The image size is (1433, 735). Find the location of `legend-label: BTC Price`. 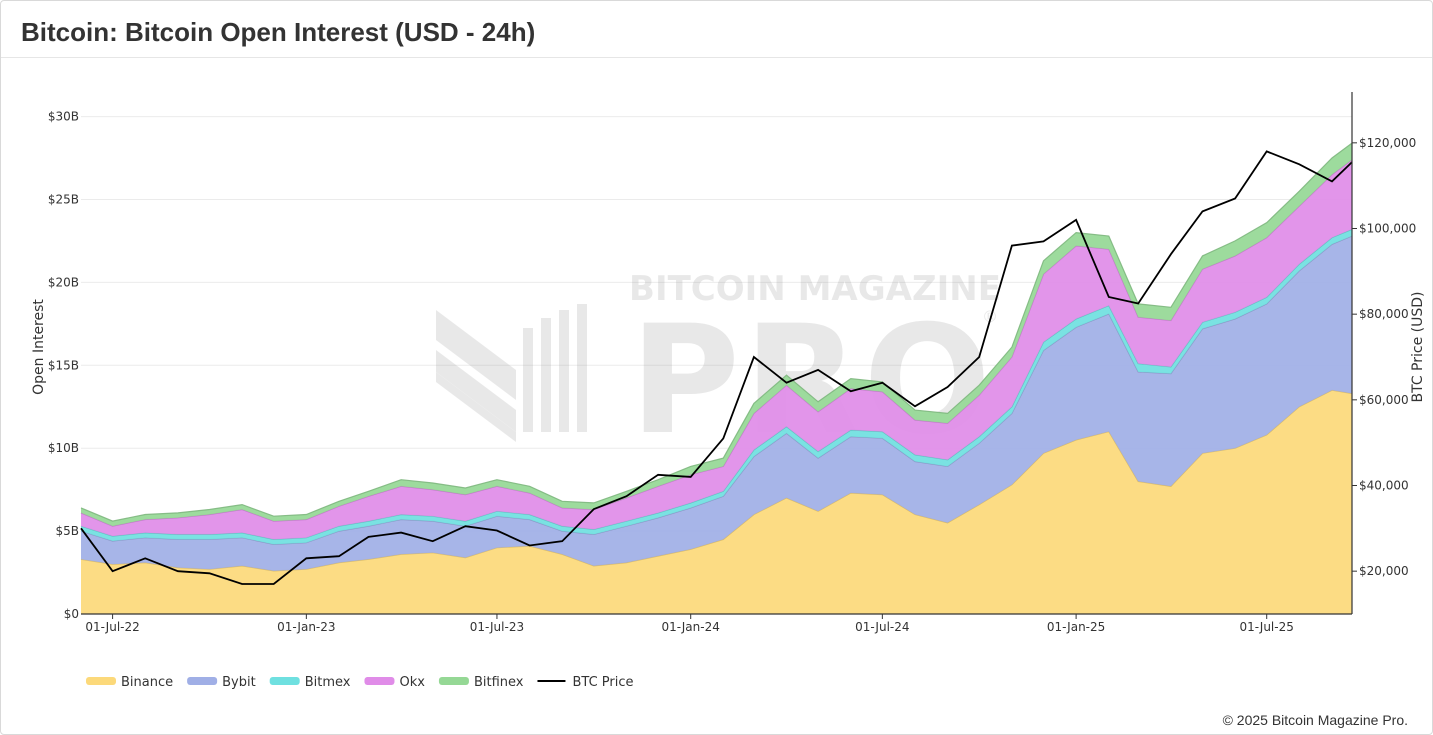

legend-label: BTC Price is located at coordinates (602, 682).